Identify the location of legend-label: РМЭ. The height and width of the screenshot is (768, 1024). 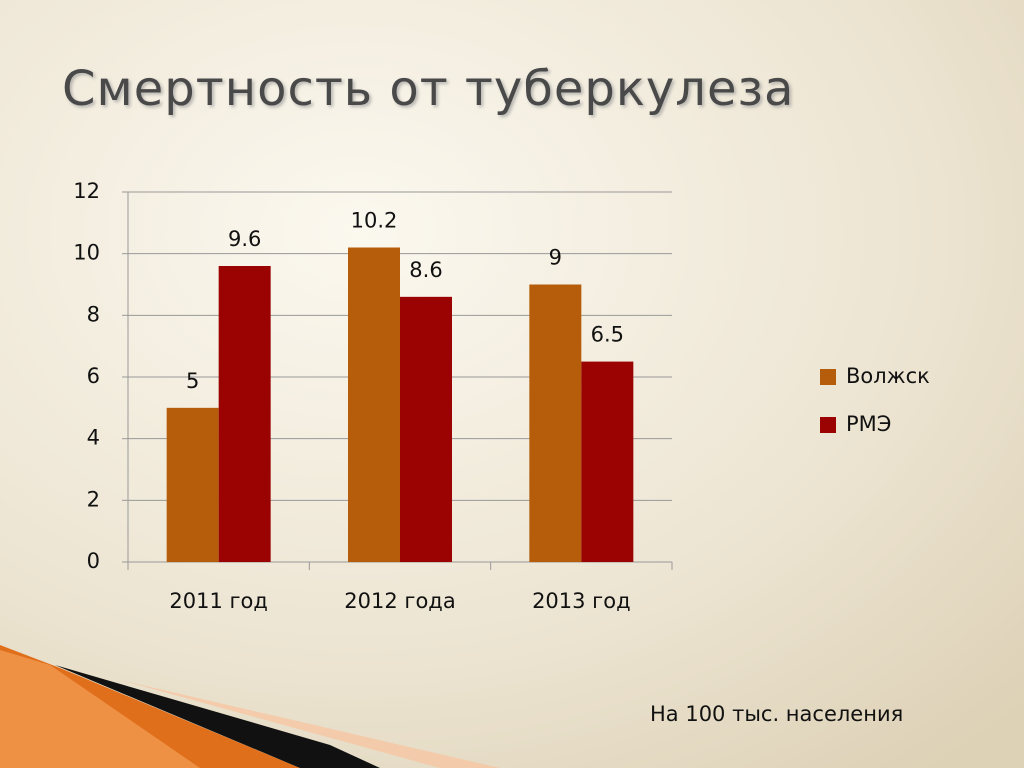
(868, 424).